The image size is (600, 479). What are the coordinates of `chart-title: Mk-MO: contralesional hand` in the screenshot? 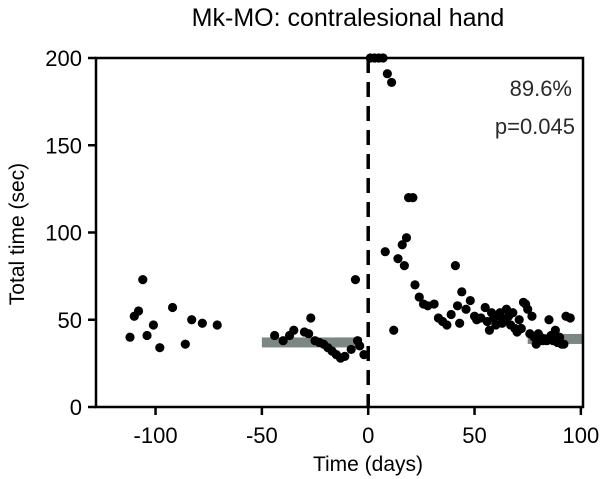 It's located at (348, 18).